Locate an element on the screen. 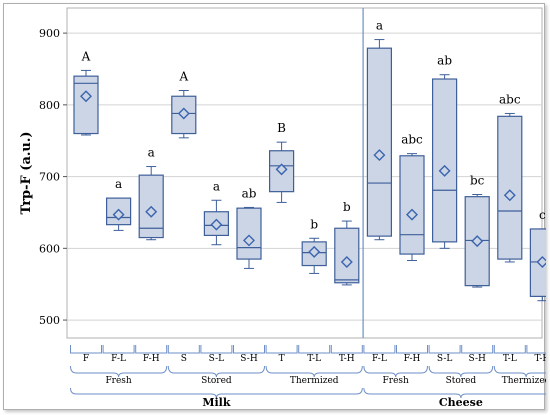 This screenshot has width=550, height=415. y-axis-label: Trp-F (a.u.) is located at coordinates (26, 172).